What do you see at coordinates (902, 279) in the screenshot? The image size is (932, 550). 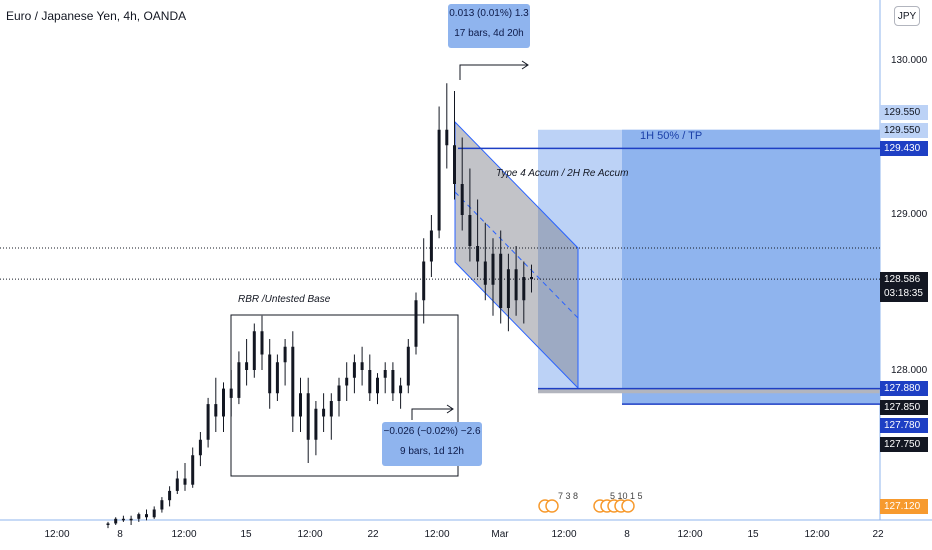 I see `last-price-label: 128.586` at bounding box center [902, 279].